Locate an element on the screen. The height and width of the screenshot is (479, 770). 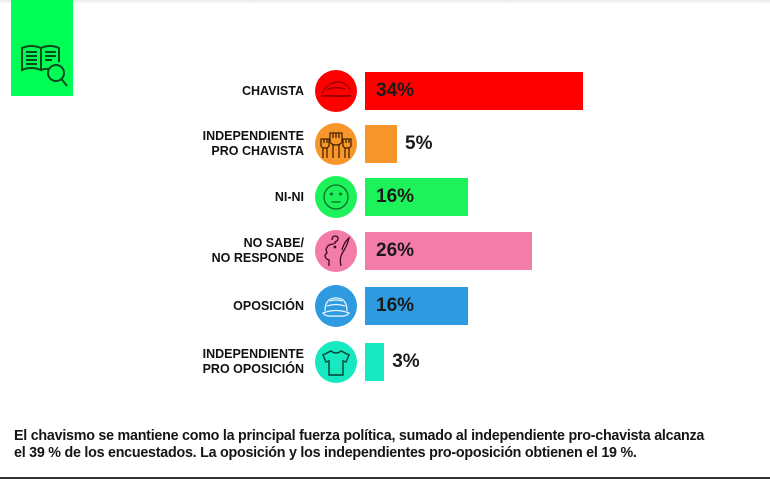
value-label: 34% is located at coordinates (395, 90).